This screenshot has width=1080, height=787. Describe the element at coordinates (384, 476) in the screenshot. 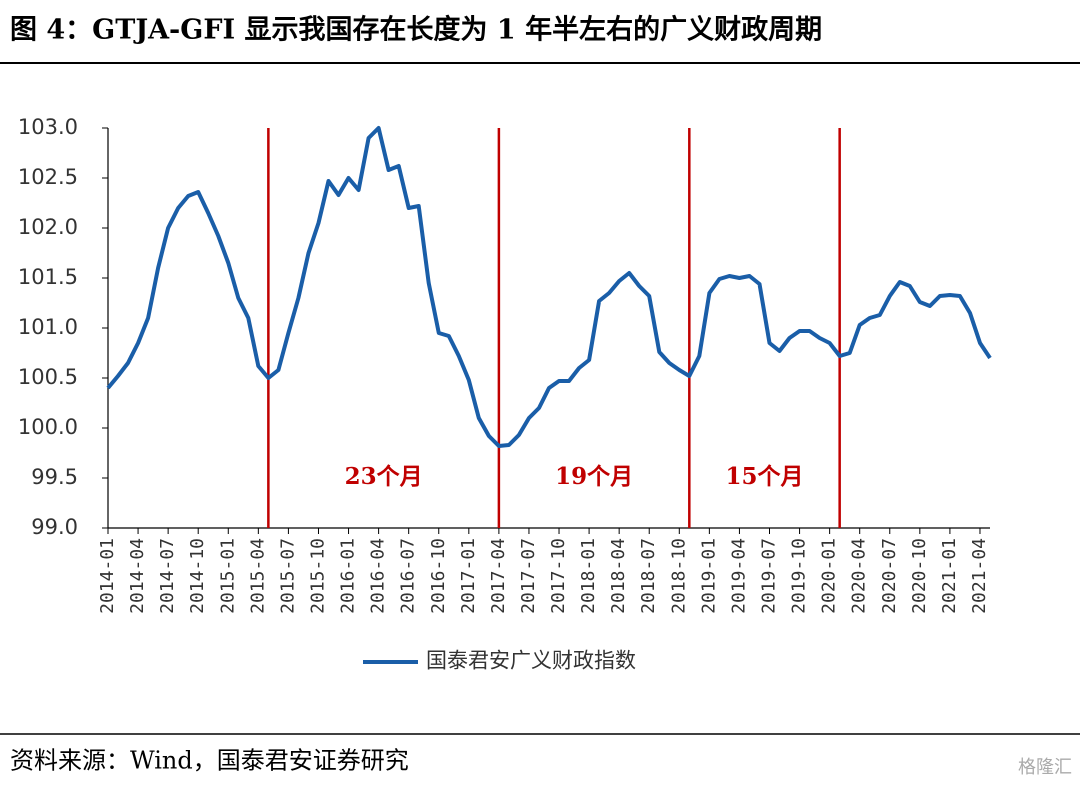

I see `cycle-label: 23个月` at that location.